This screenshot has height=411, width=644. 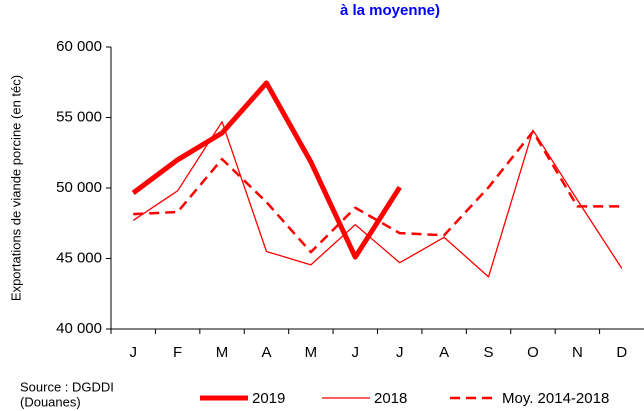 What do you see at coordinates (489, 352) in the screenshot?
I see `x-tick-label: S` at bounding box center [489, 352].